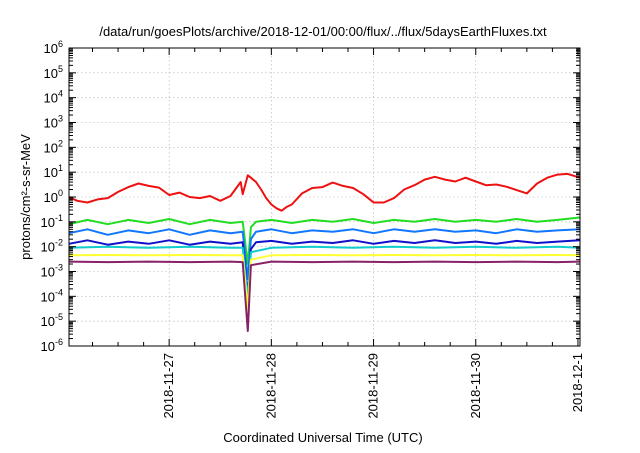 The width and height of the screenshot is (640, 453). What do you see at coordinates (59, 268) in the screenshot?
I see `y-tick-exponent: -3` at bounding box center [59, 268].